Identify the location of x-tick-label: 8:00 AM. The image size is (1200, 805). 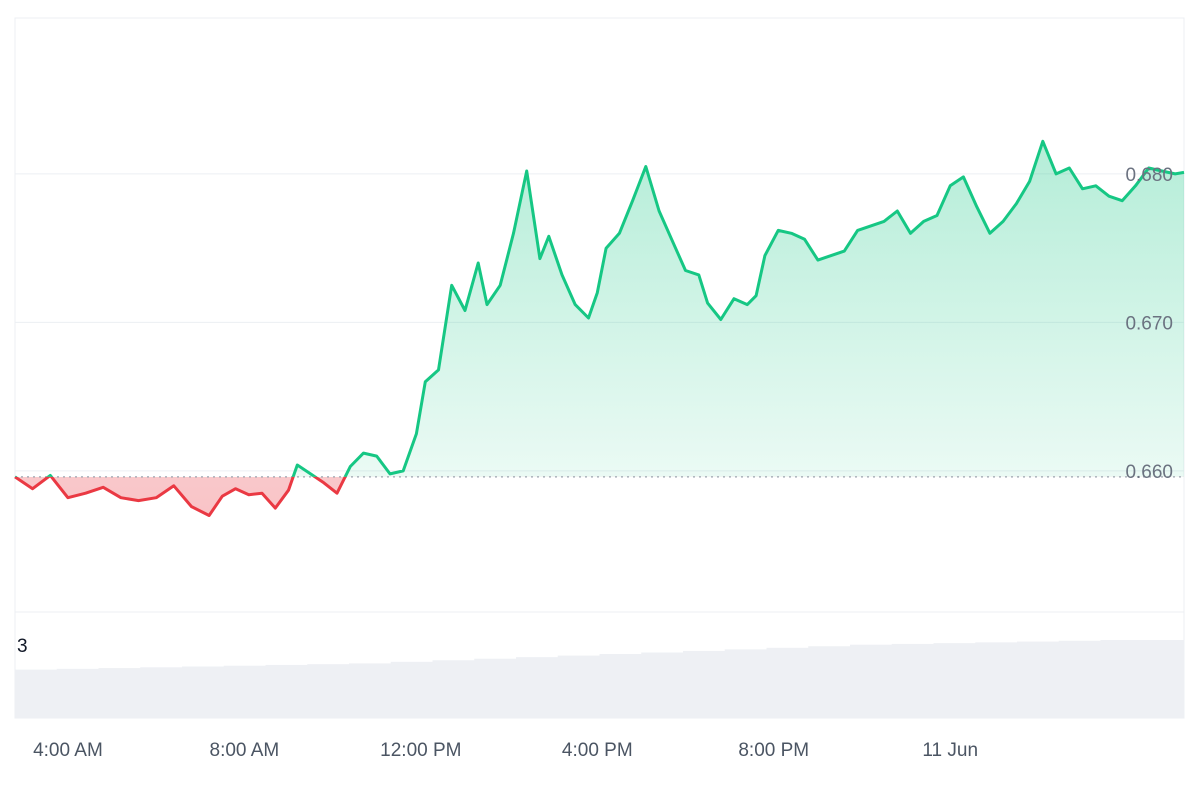
(245, 750).